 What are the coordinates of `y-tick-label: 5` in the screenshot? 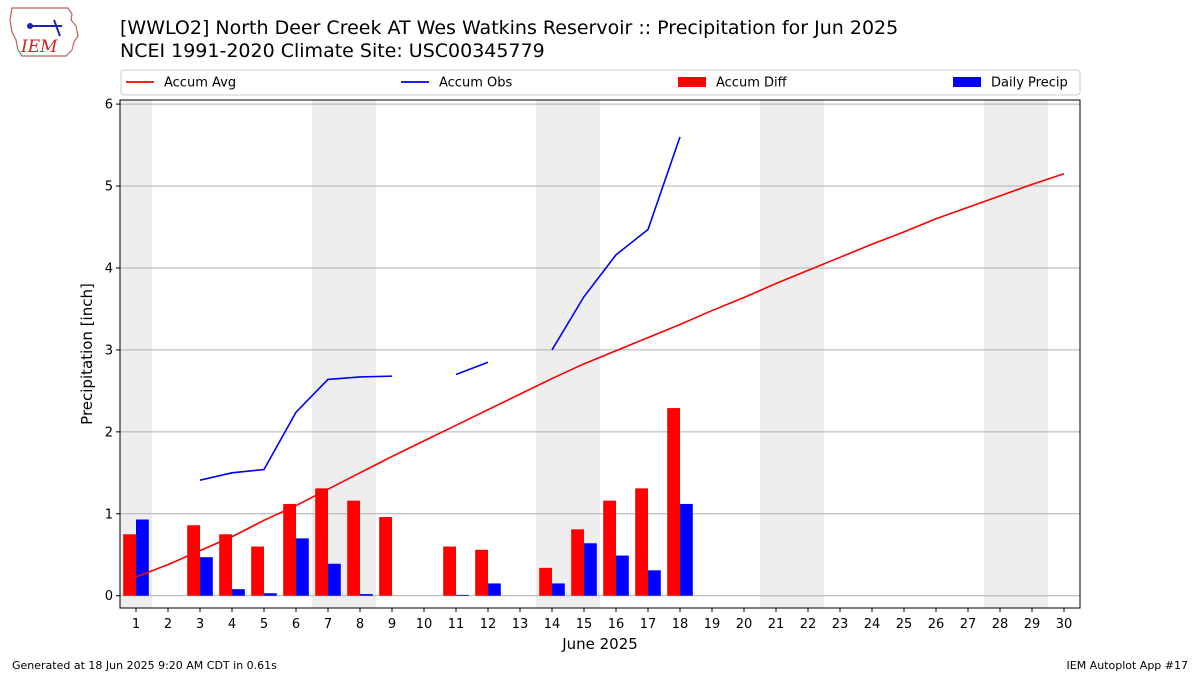 It's located at (109, 187).